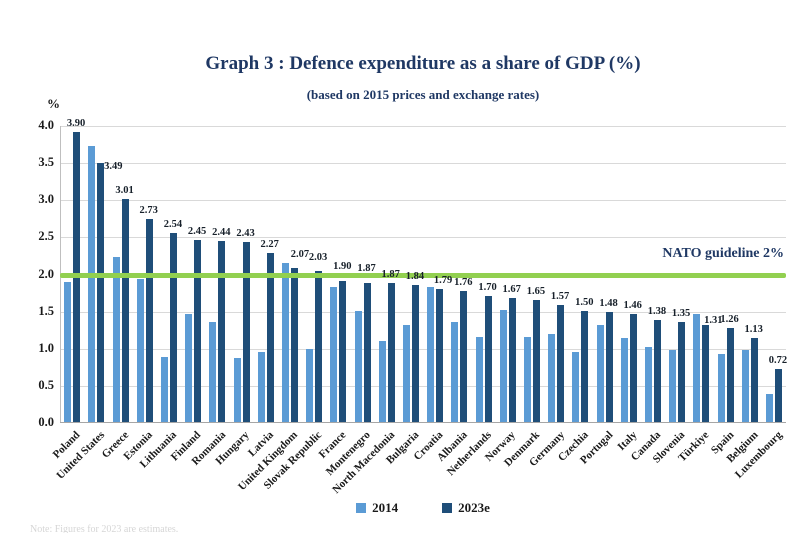  Describe the element at coordinates (149, 320) in the screenshot. I see `bar-2023e-estonia` at that location.